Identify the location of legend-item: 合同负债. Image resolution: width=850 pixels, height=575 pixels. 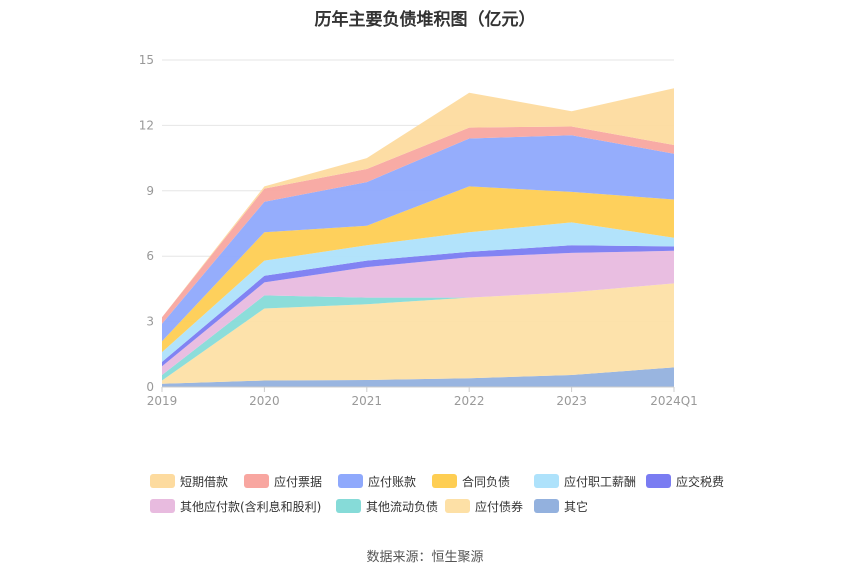
(471, 481).